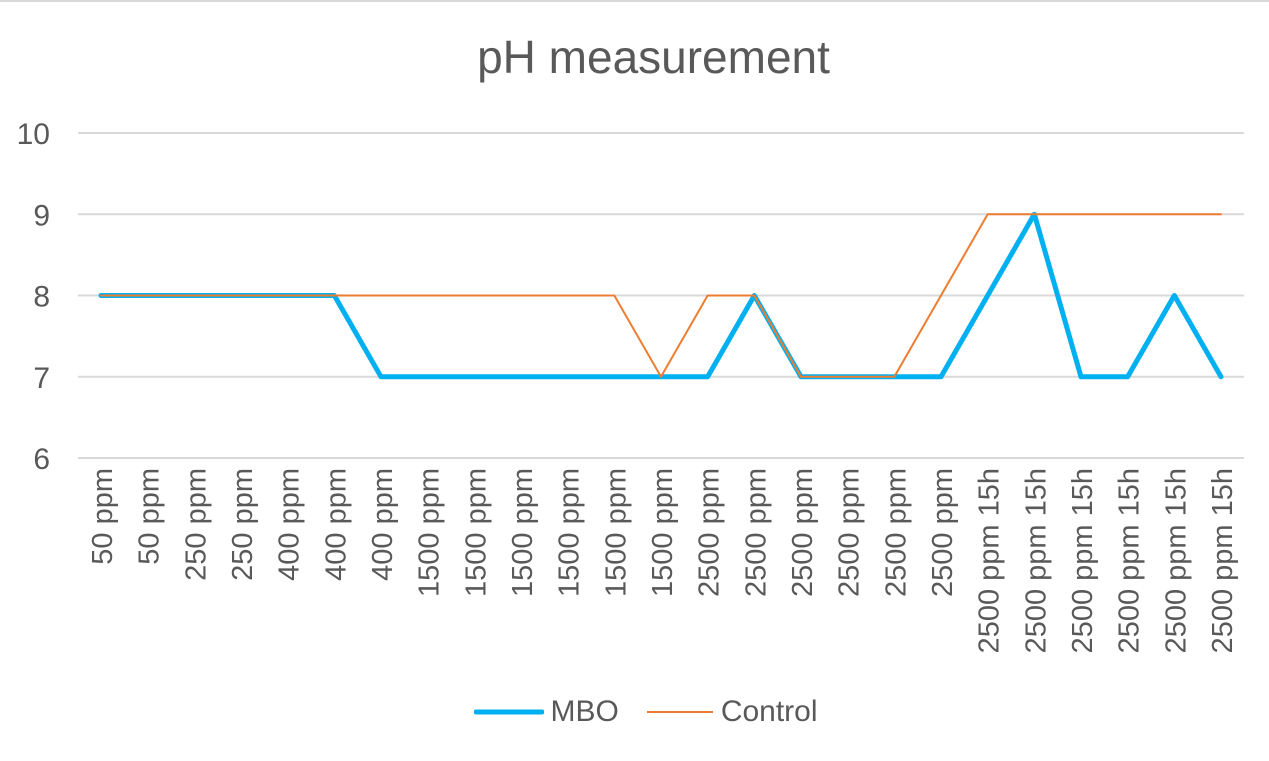 The image size is (1269, 761). Describe the element at coordinates (769, 711) in the screenshot. I see `legend-label-control: Control` at that location.